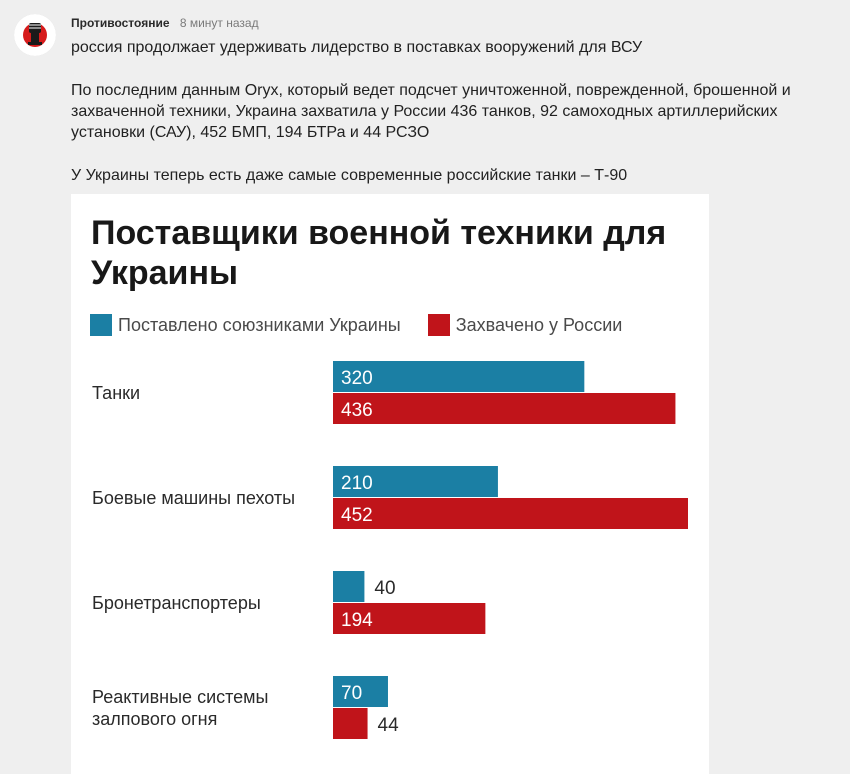 The width and height of the screenshot is (850, 774). I want to click on category-label-line: Боевые машины пехоты, so click(193, 498).